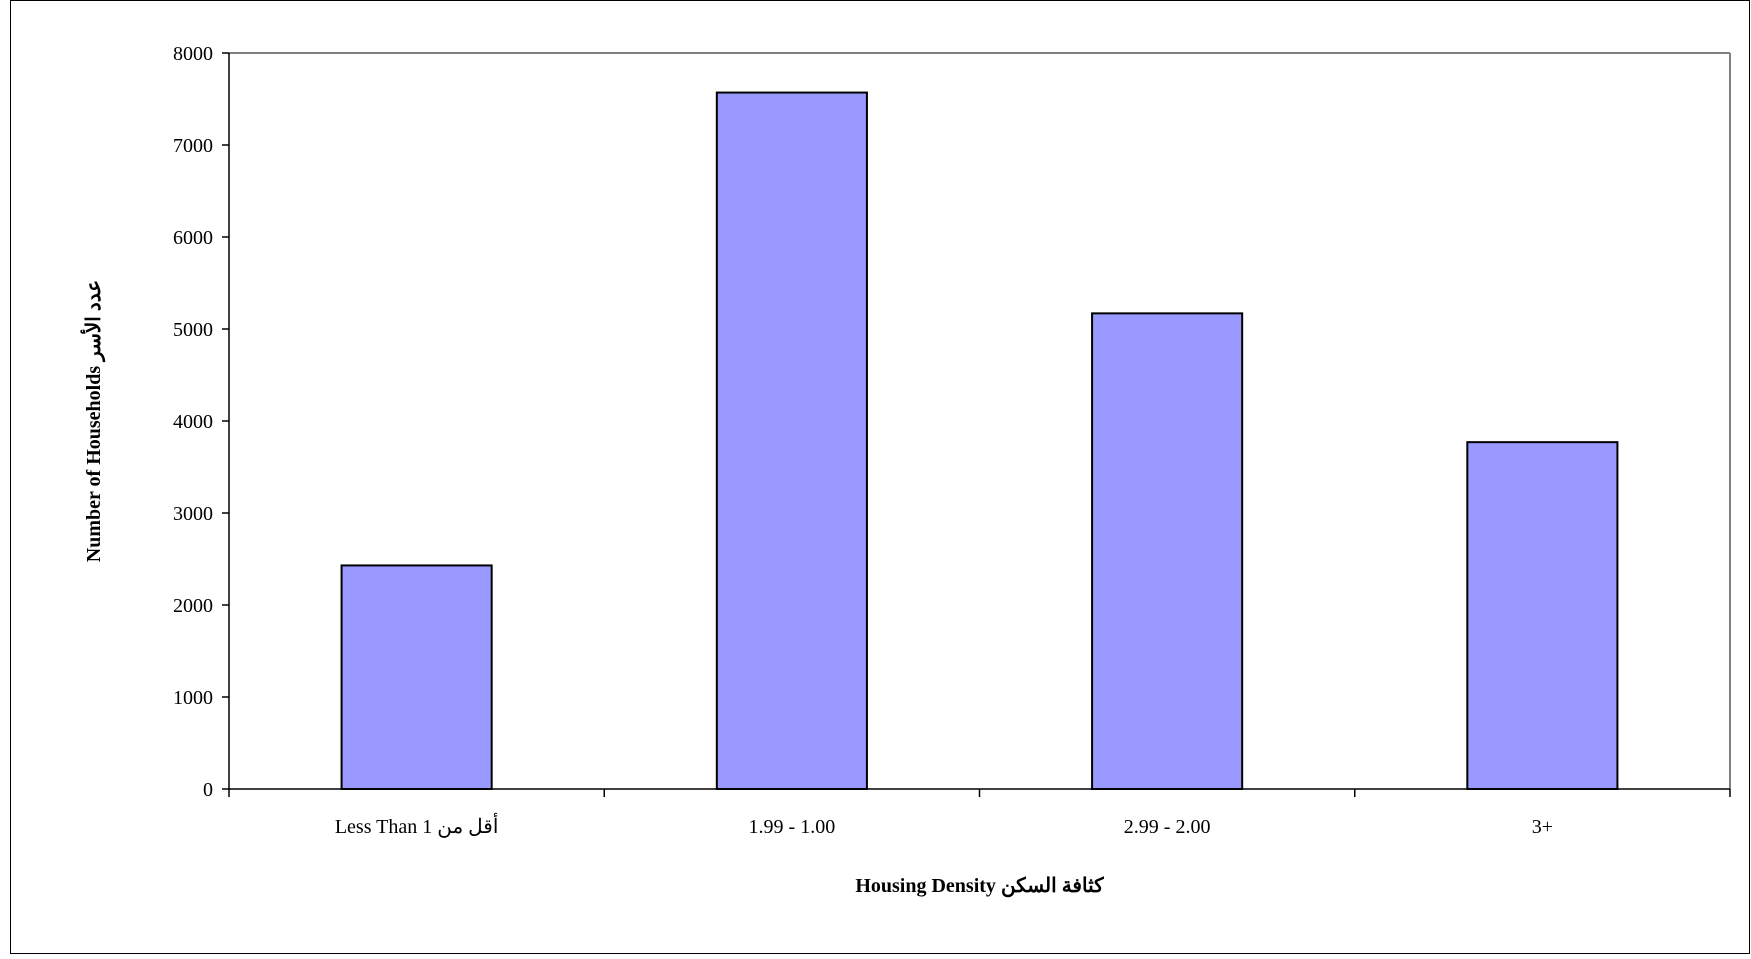  I want to click on y-tick-label: 4000, so click(193, 422).